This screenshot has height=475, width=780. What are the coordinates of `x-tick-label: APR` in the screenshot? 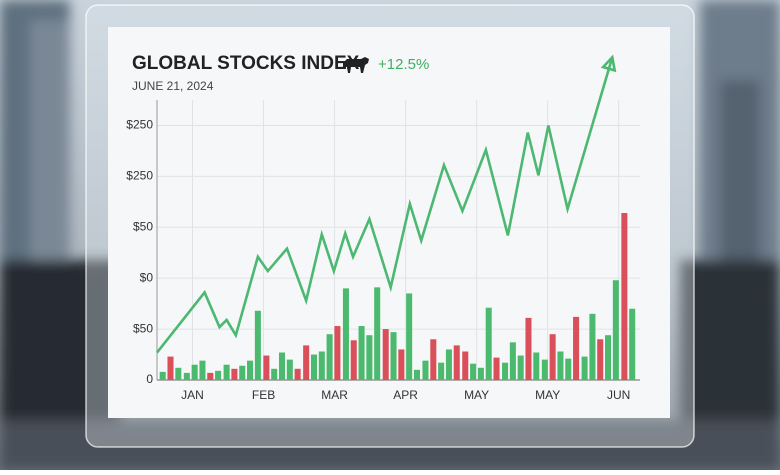 It's located at (405, 395).